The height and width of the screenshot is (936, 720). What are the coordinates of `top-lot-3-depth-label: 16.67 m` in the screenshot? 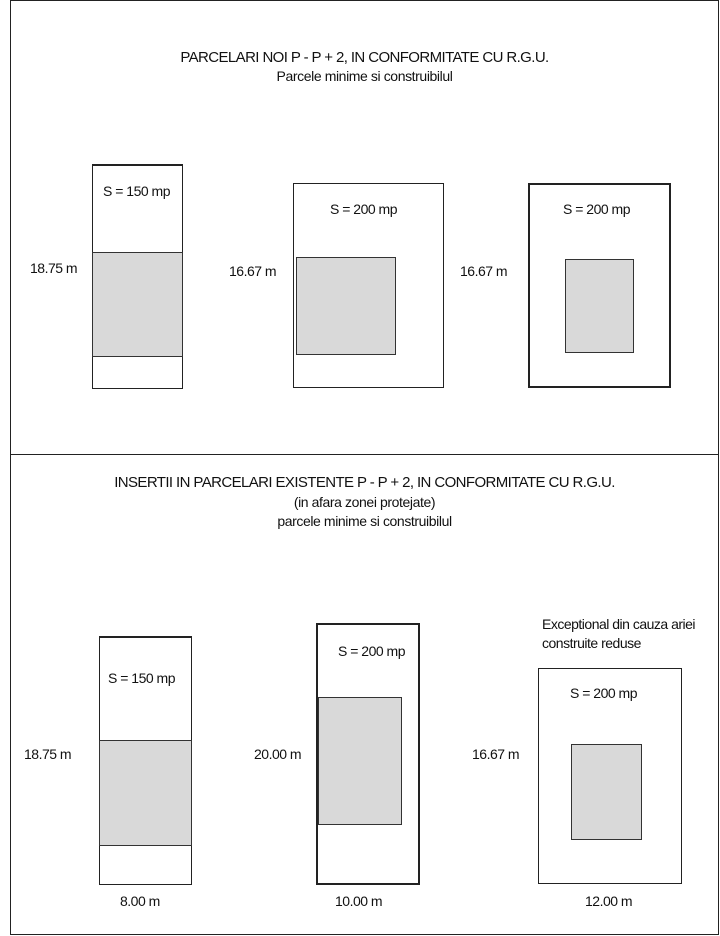 It's located at (484, 271).